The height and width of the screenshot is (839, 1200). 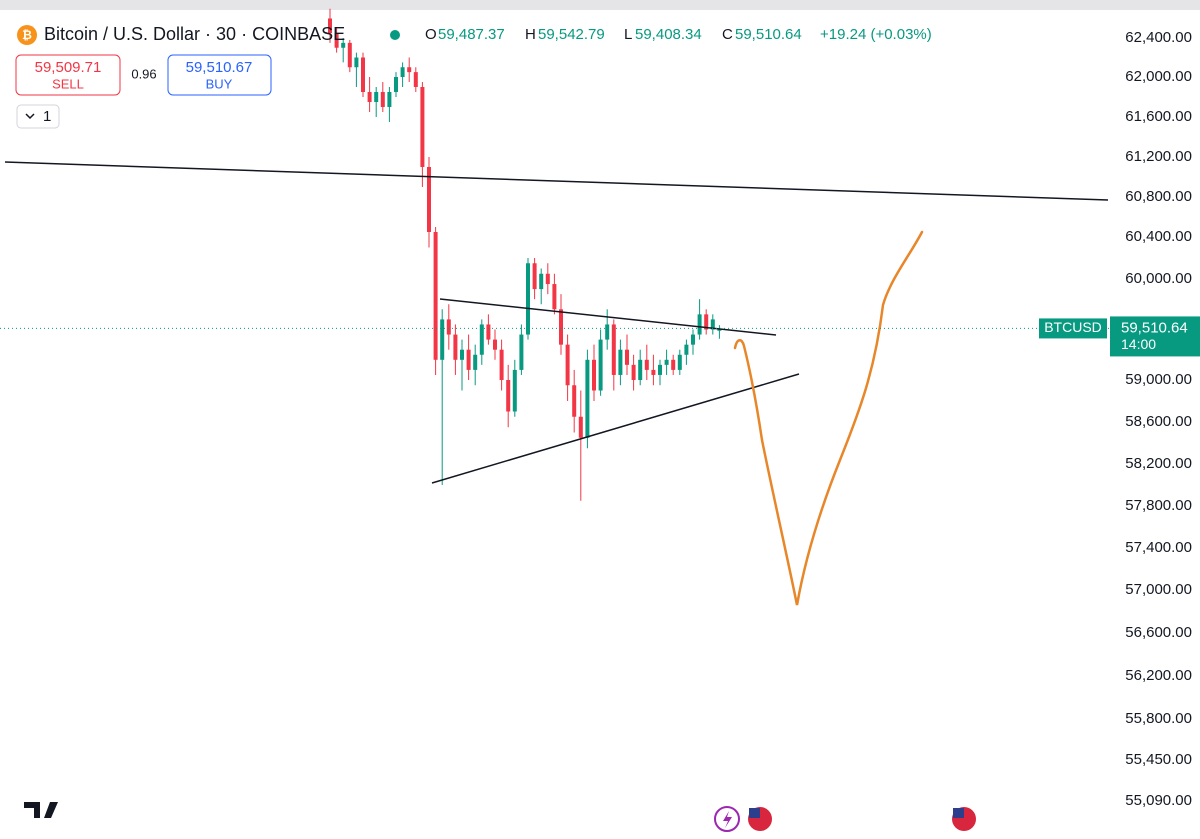 I want to click on low-key: L, so click(x=628, y=34).